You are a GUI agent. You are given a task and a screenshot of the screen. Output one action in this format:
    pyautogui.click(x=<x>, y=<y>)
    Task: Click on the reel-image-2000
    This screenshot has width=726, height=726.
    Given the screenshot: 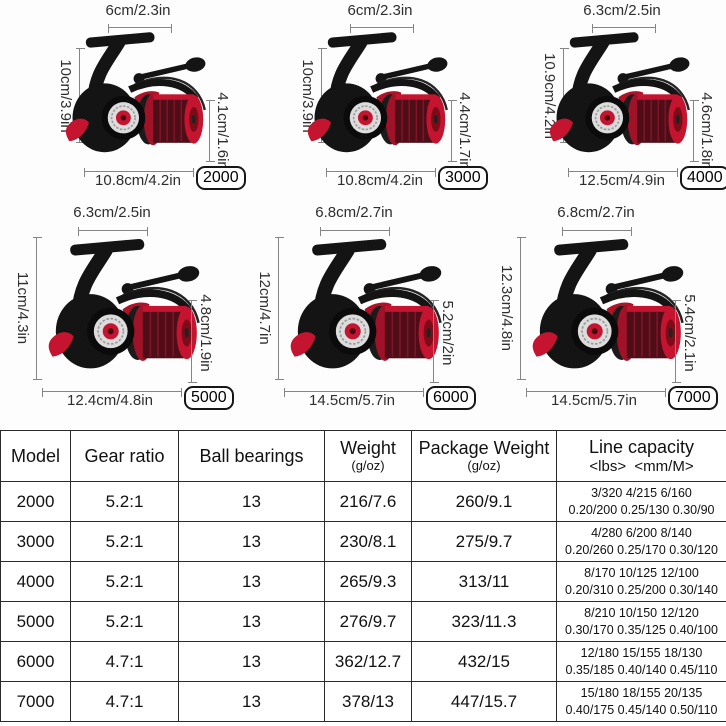 What is the action you would take?
    pyautogui.click(x=132, y=99)
    